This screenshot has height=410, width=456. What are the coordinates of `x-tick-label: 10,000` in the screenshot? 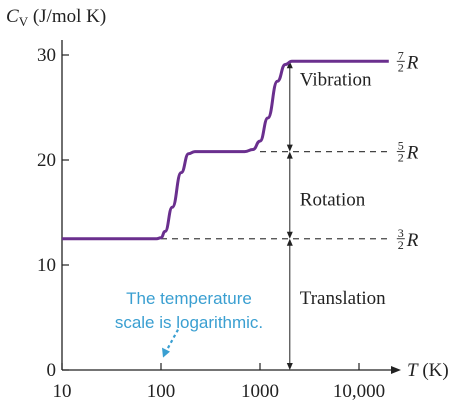 It's located at (359, 391).